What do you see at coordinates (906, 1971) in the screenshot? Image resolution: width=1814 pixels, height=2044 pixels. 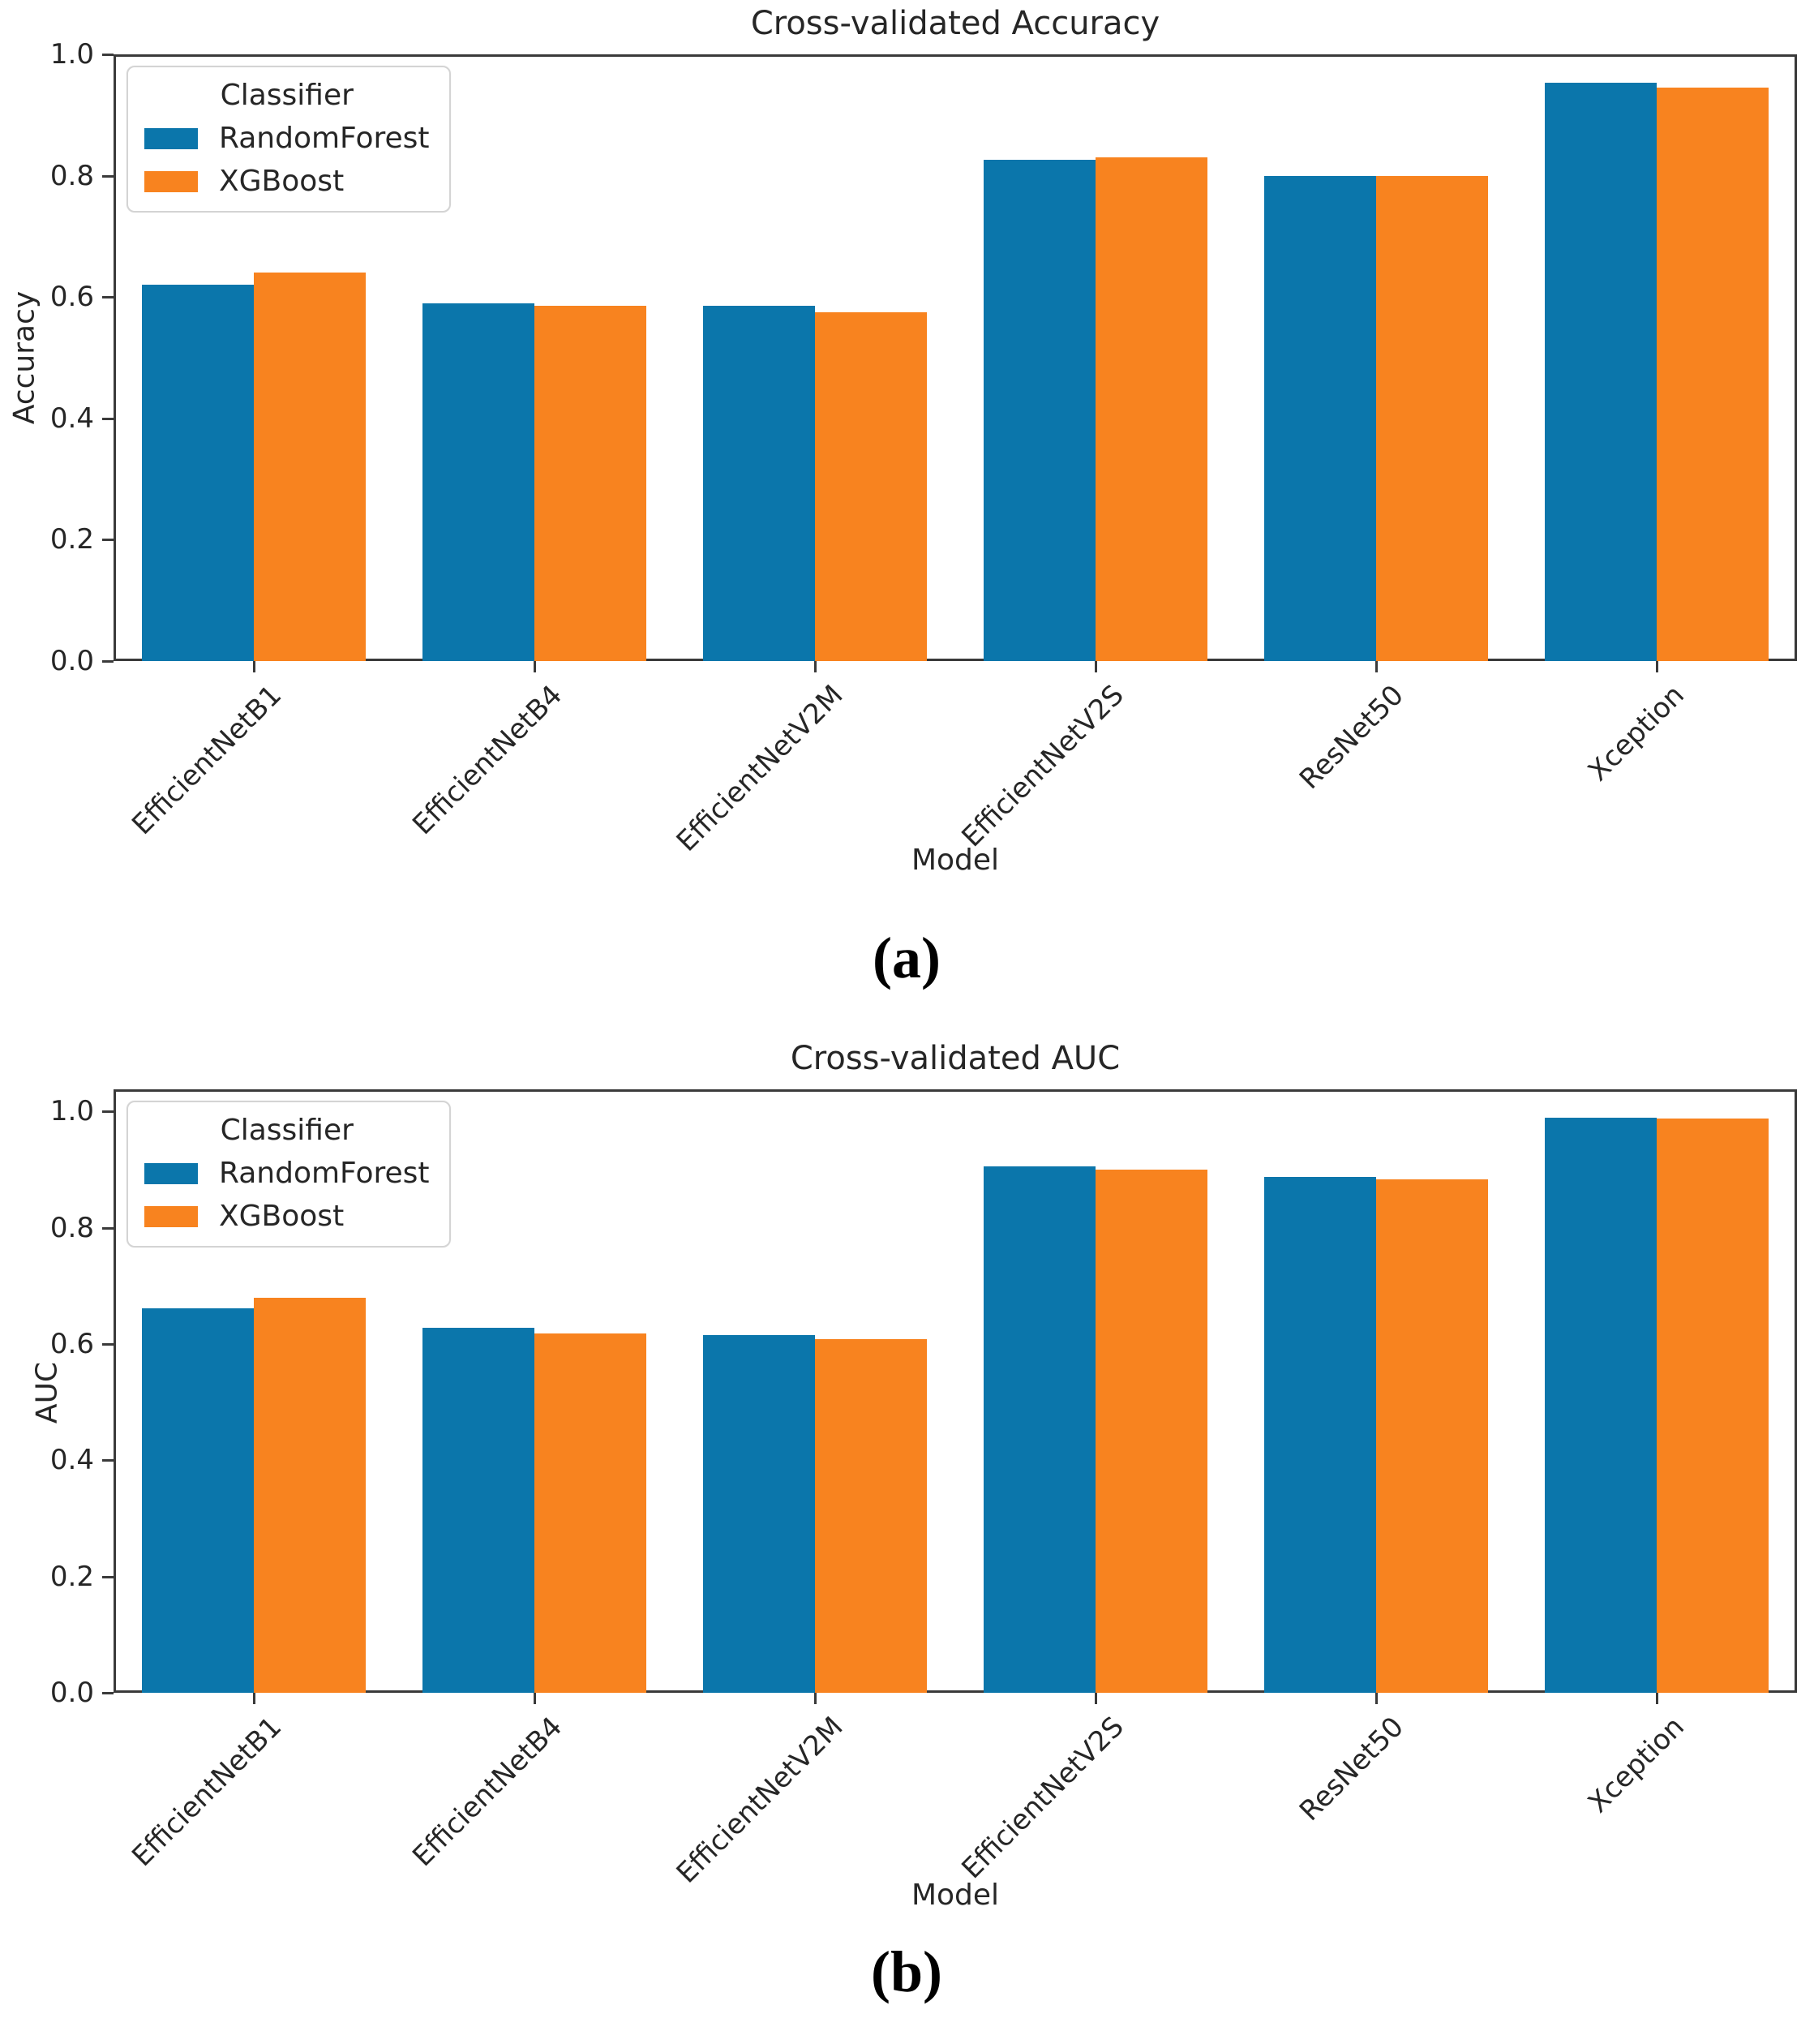 I see `subfigure-caption-b: (b)` at bounding box center [906, 1971].